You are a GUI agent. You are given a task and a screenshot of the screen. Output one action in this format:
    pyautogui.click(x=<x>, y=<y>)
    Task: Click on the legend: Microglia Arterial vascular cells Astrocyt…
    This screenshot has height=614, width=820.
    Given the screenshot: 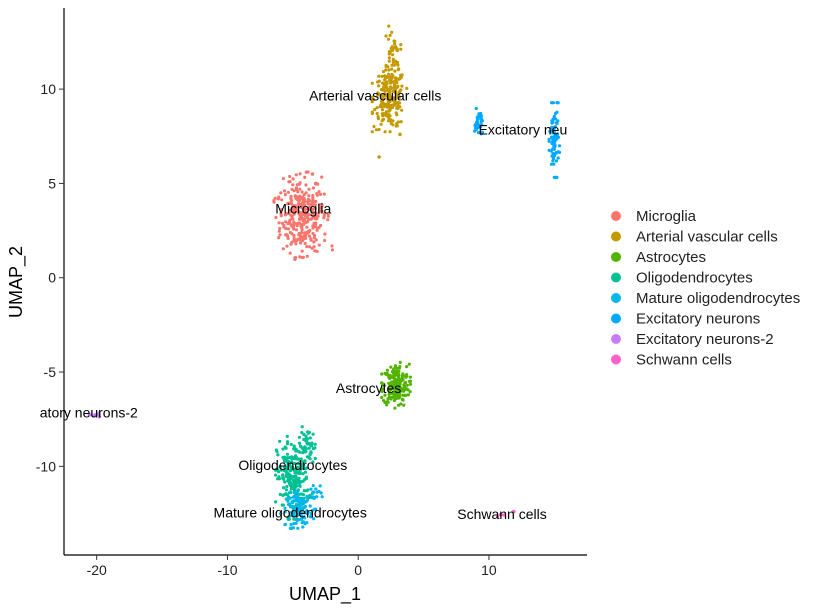 What is the action you would take?
    pyautogui.click(x=705, y=288)
    